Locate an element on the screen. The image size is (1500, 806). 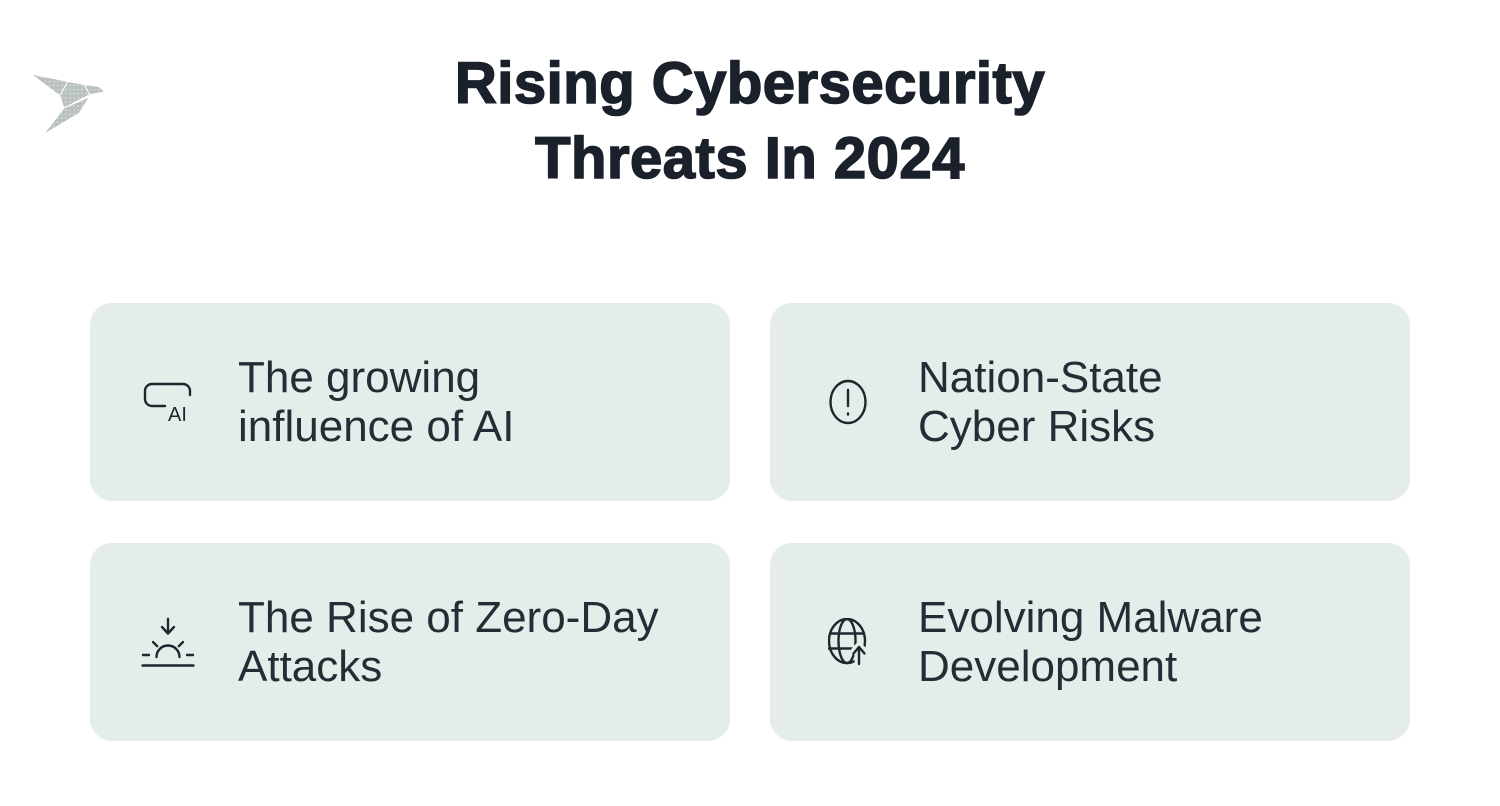
card-title-text: Evolving Malware Development is located at coordinates (1090, 642).